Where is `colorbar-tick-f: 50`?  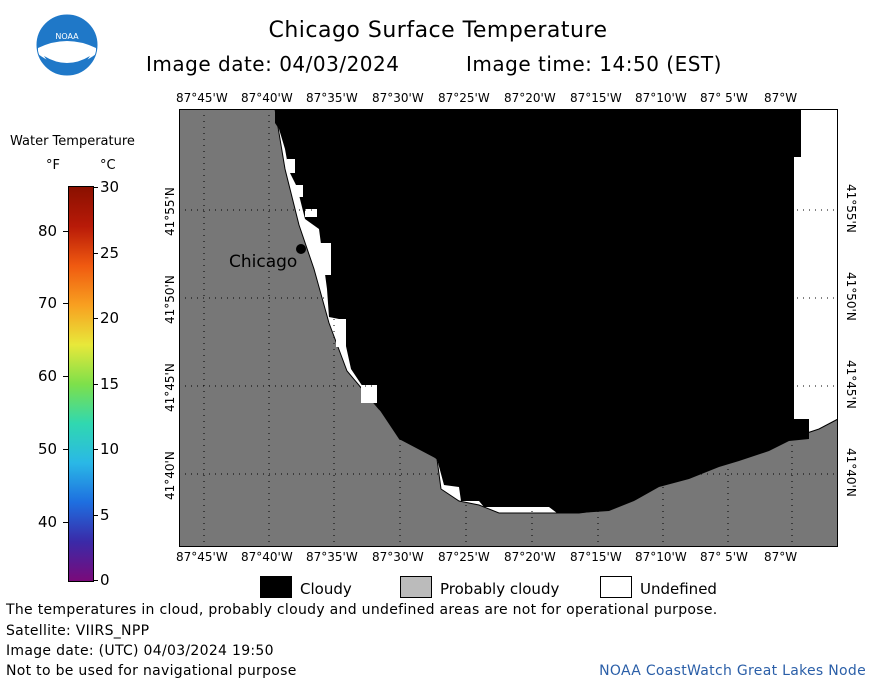
colorbar-tick-f: 50 is located at coordinates (48, 449).